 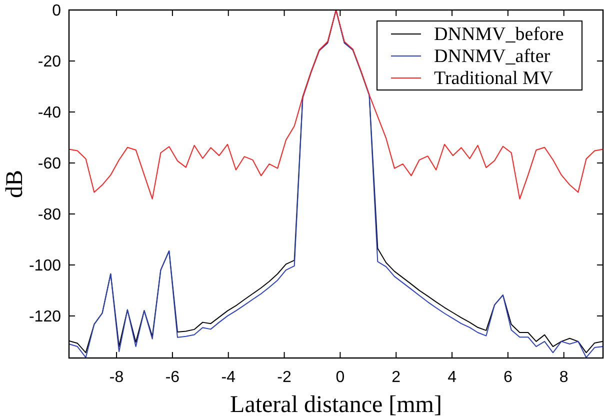 I want to click on y-tick-label: 0, so click(x=57, y=11).